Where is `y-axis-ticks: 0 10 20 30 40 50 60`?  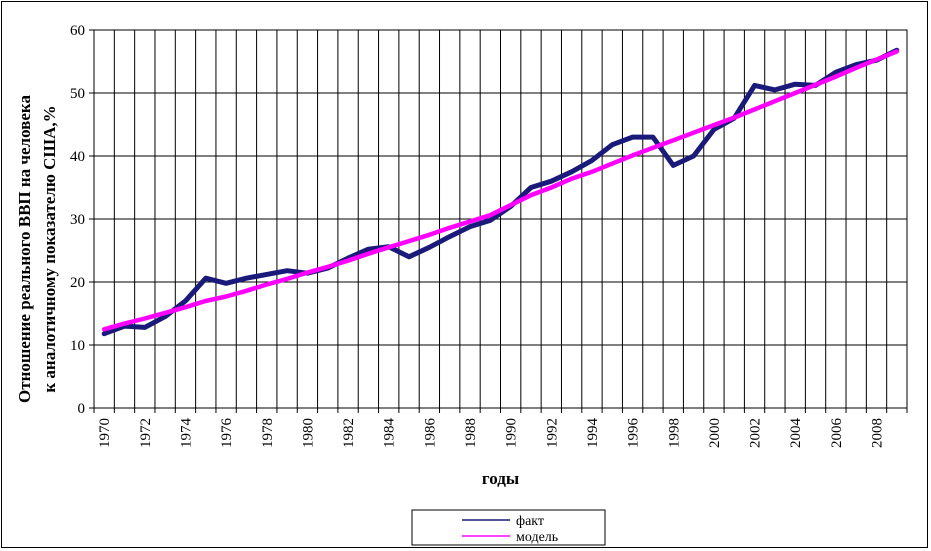
y-axis-ticks: 0 10 20 30 40 50 60 is located at coordinates (82, 220).